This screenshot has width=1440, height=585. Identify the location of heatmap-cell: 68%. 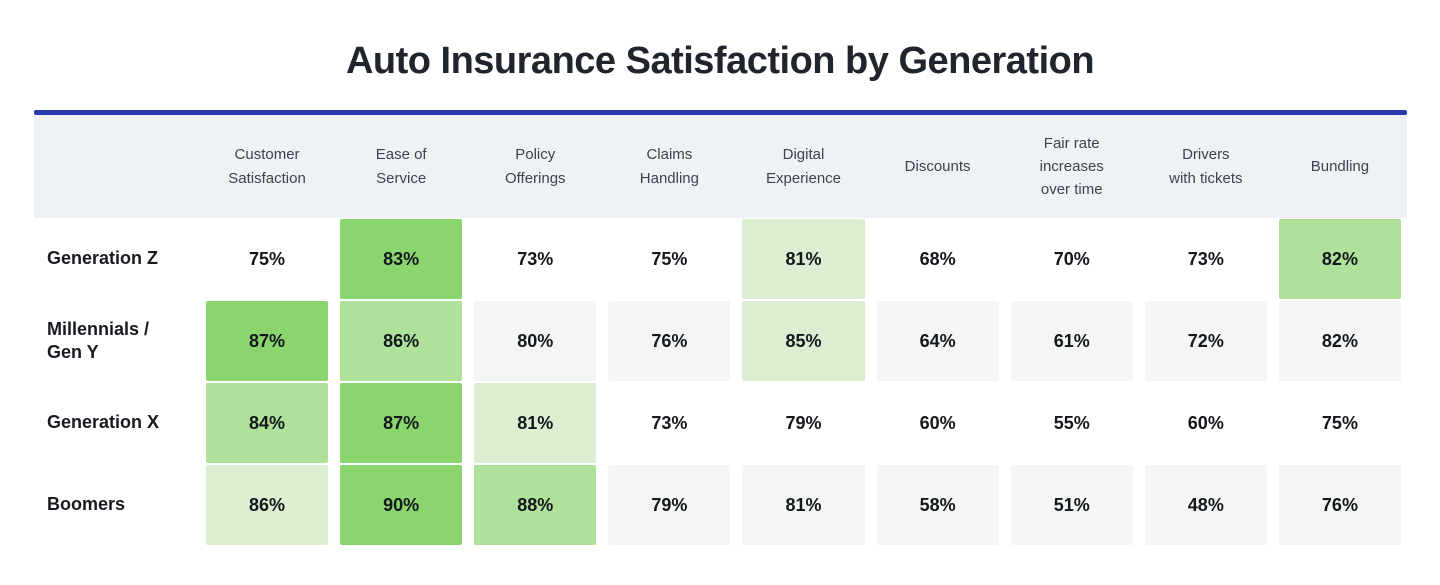
(937, 259).